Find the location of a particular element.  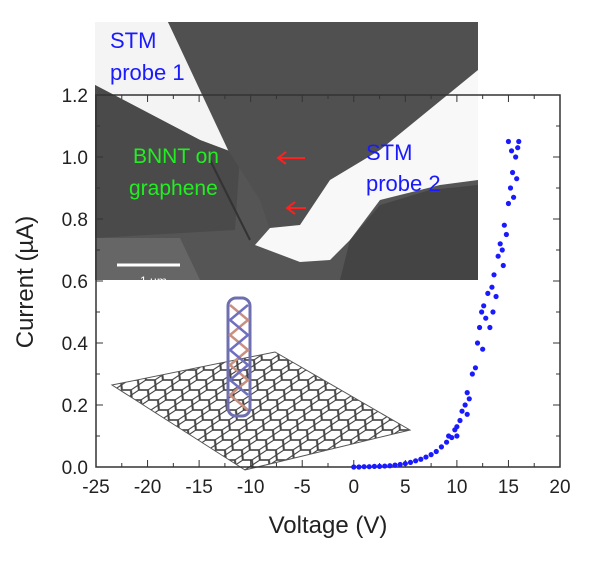

y-tick-label: 0.8 is located at coordinates (75, 220).